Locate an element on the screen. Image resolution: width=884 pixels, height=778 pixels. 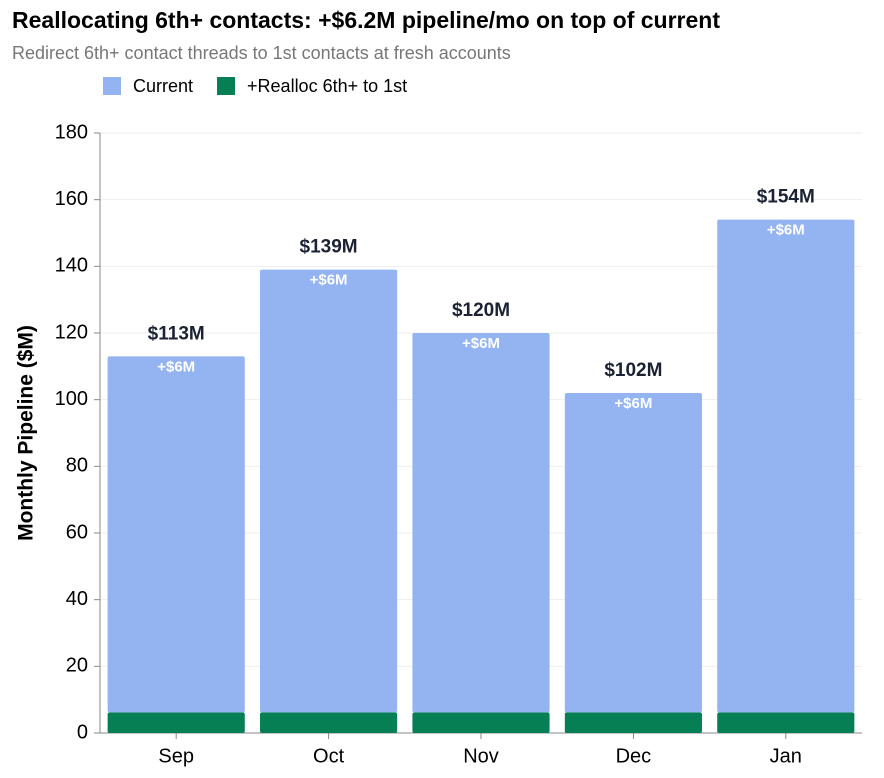
x-tick-label: Dec is located at coordinates (634, 756).